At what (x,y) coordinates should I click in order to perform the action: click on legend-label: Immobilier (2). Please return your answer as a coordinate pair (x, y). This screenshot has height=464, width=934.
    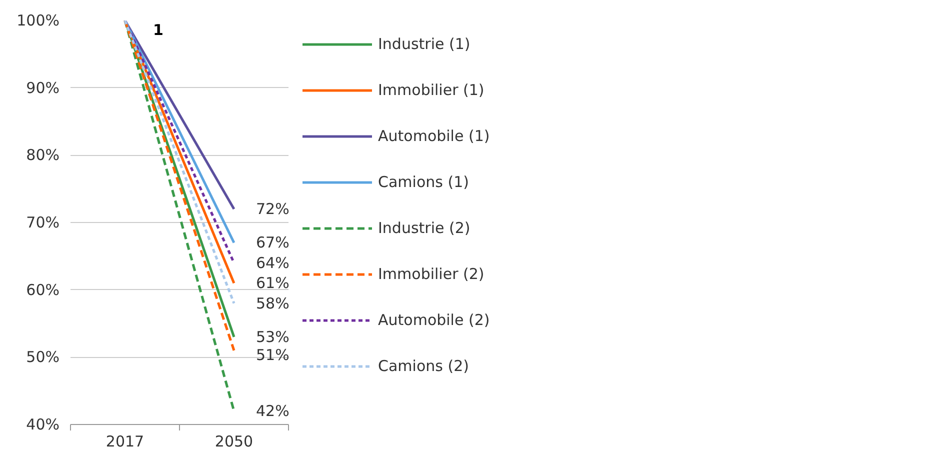
    Looking at the image, I should click on (431, 274).